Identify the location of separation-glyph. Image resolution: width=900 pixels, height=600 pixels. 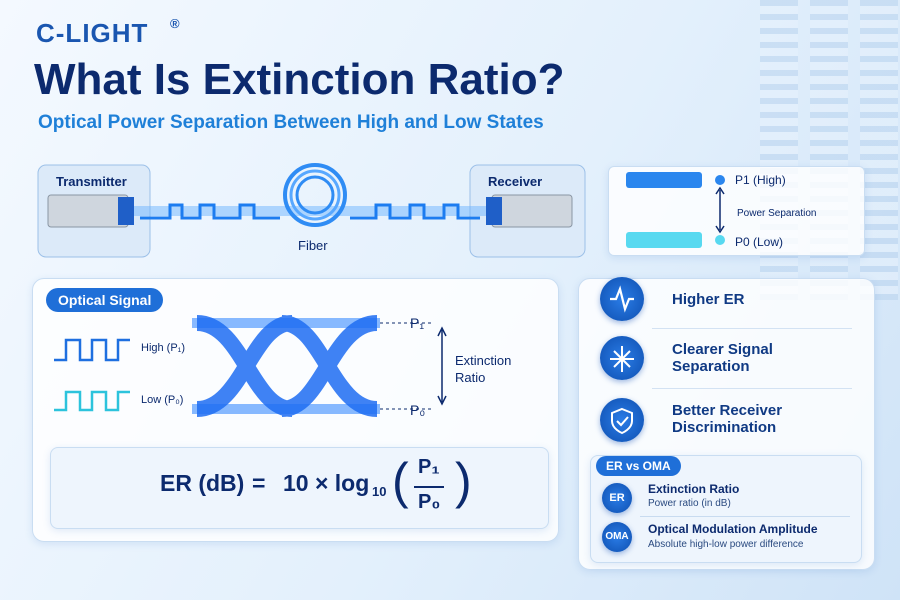
(622, 359).